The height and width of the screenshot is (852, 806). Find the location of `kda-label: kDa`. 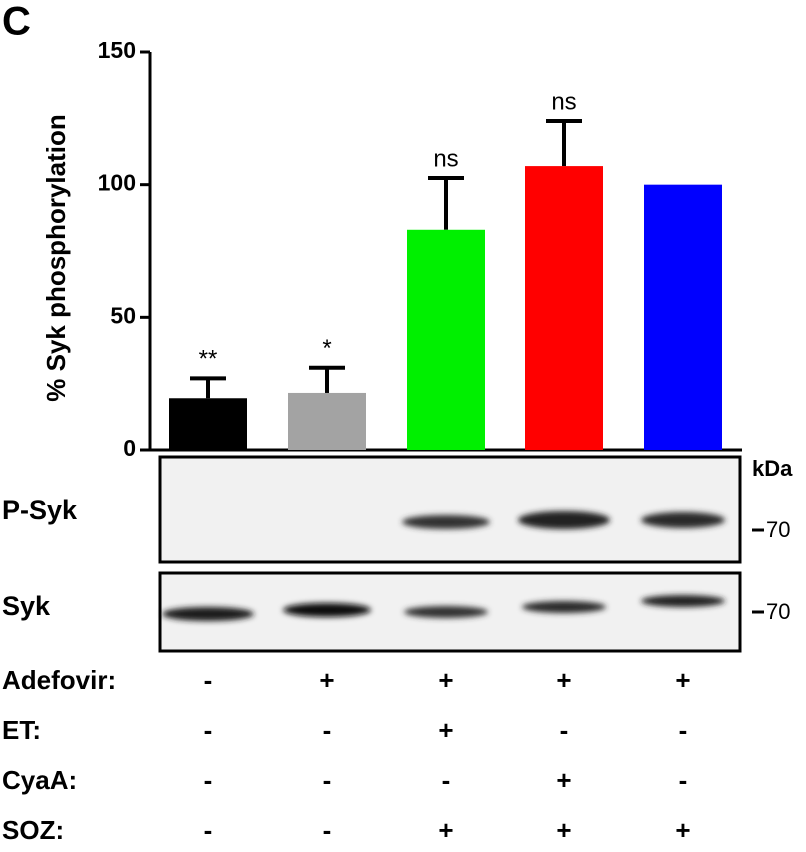

kda-label: kDa is located at coordinates (772, 468).